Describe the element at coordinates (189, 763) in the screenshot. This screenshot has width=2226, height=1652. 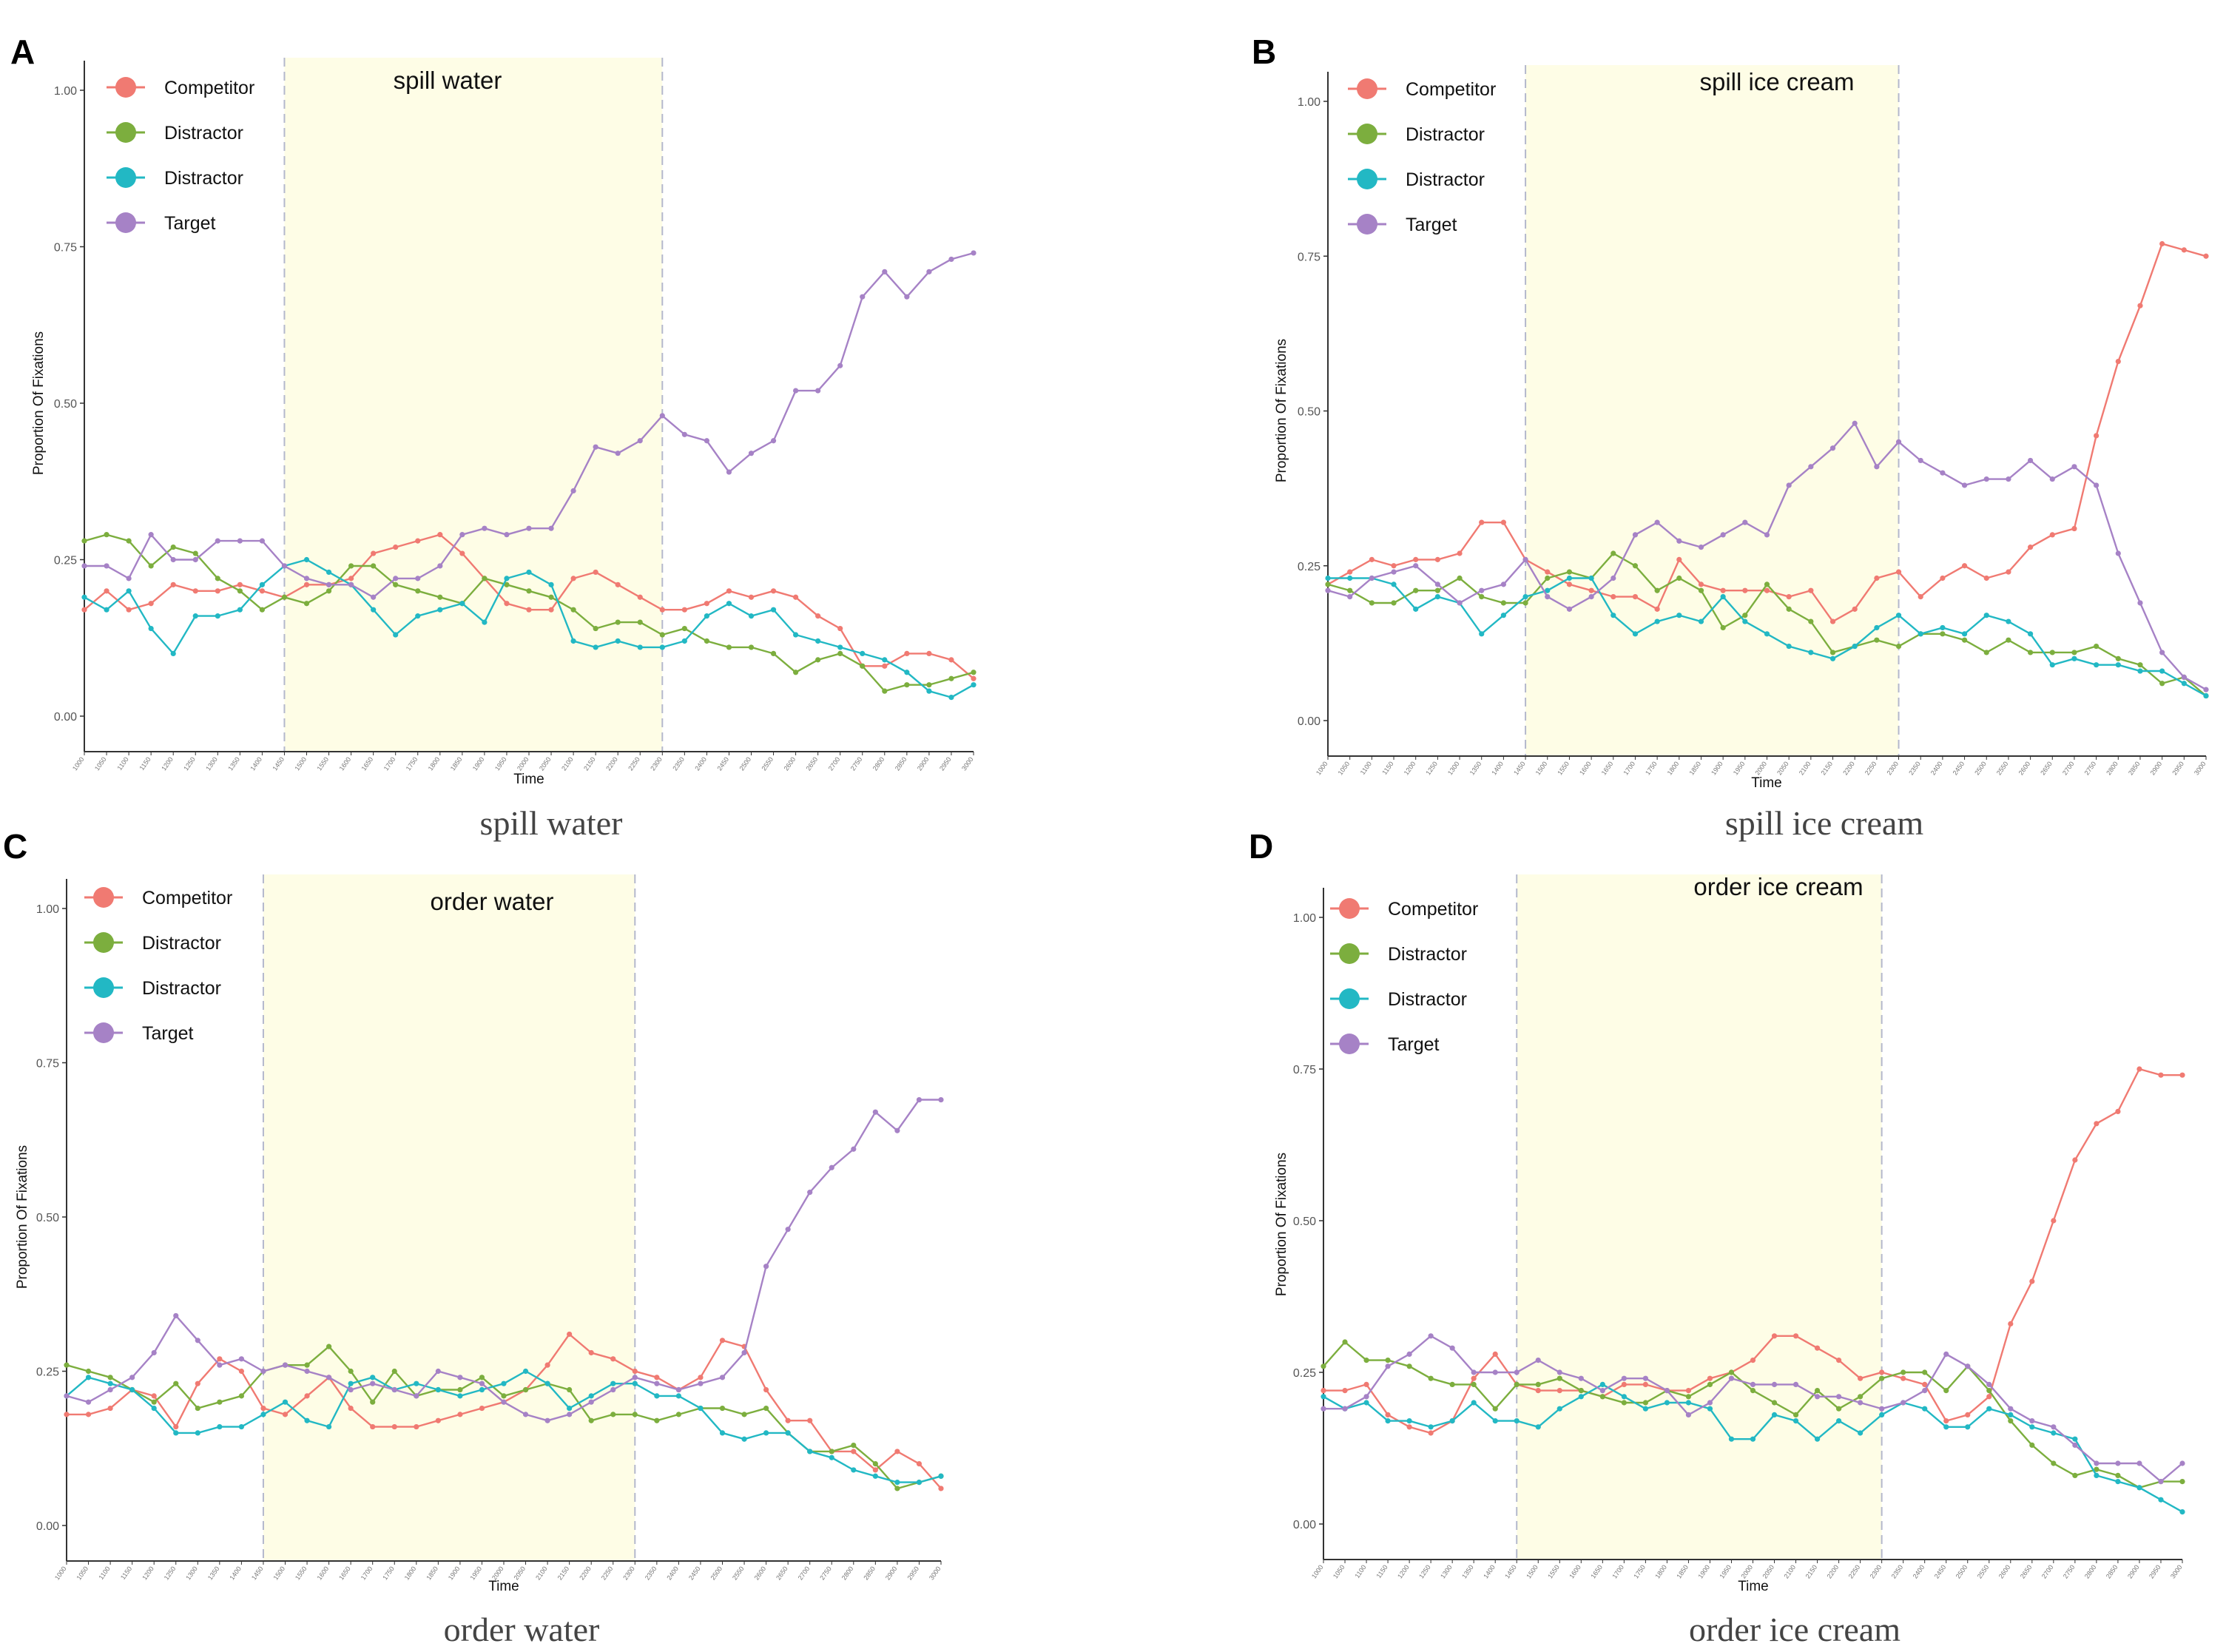
I see `x-tick-label: 1250` at that location.